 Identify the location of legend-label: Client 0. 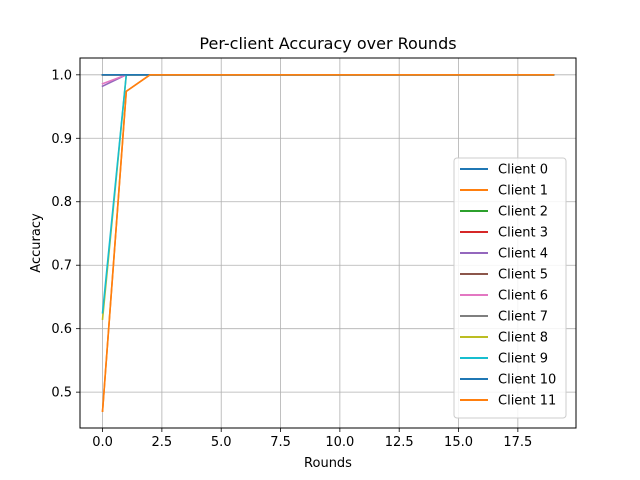
(523, 170).